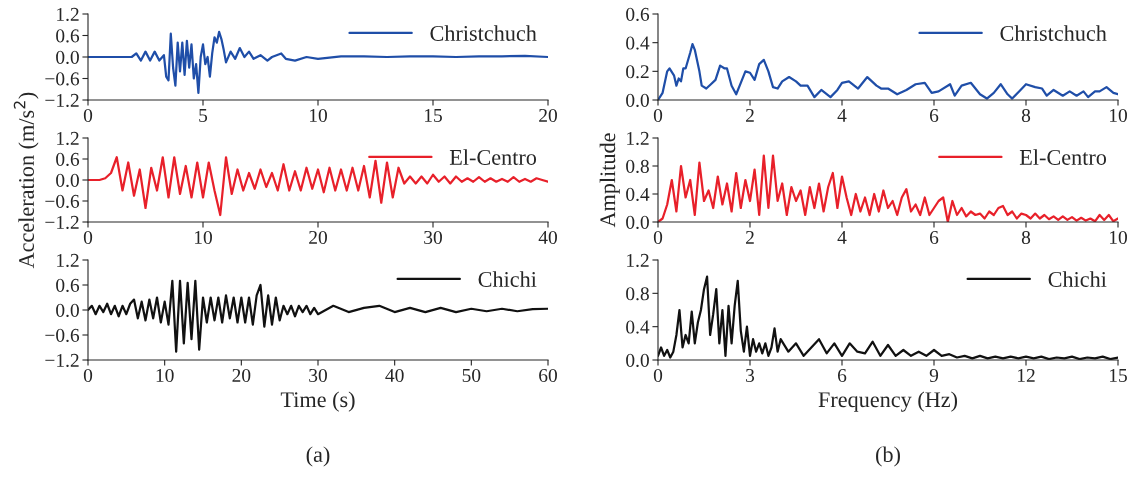  What do you see at coordinates (203, 116) in the screenshot?
I see `x-tick-label: 5` at bounding box center [203, 116].